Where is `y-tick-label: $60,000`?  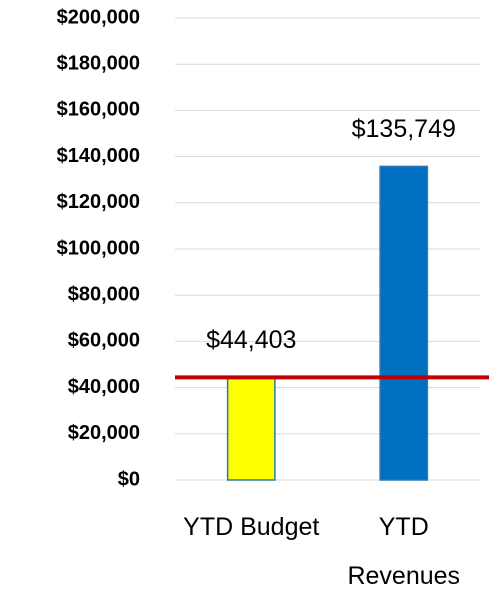 y-tick-label: $60,000 is located at coordinates (104, 341).